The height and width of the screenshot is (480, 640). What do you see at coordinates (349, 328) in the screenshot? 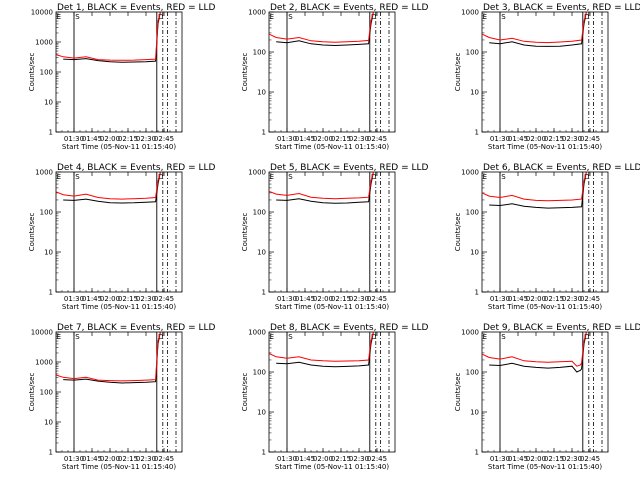
I see `chart-title: Det 8, BLACK = Events, RED = LLD` at bounding box center [349, 328].